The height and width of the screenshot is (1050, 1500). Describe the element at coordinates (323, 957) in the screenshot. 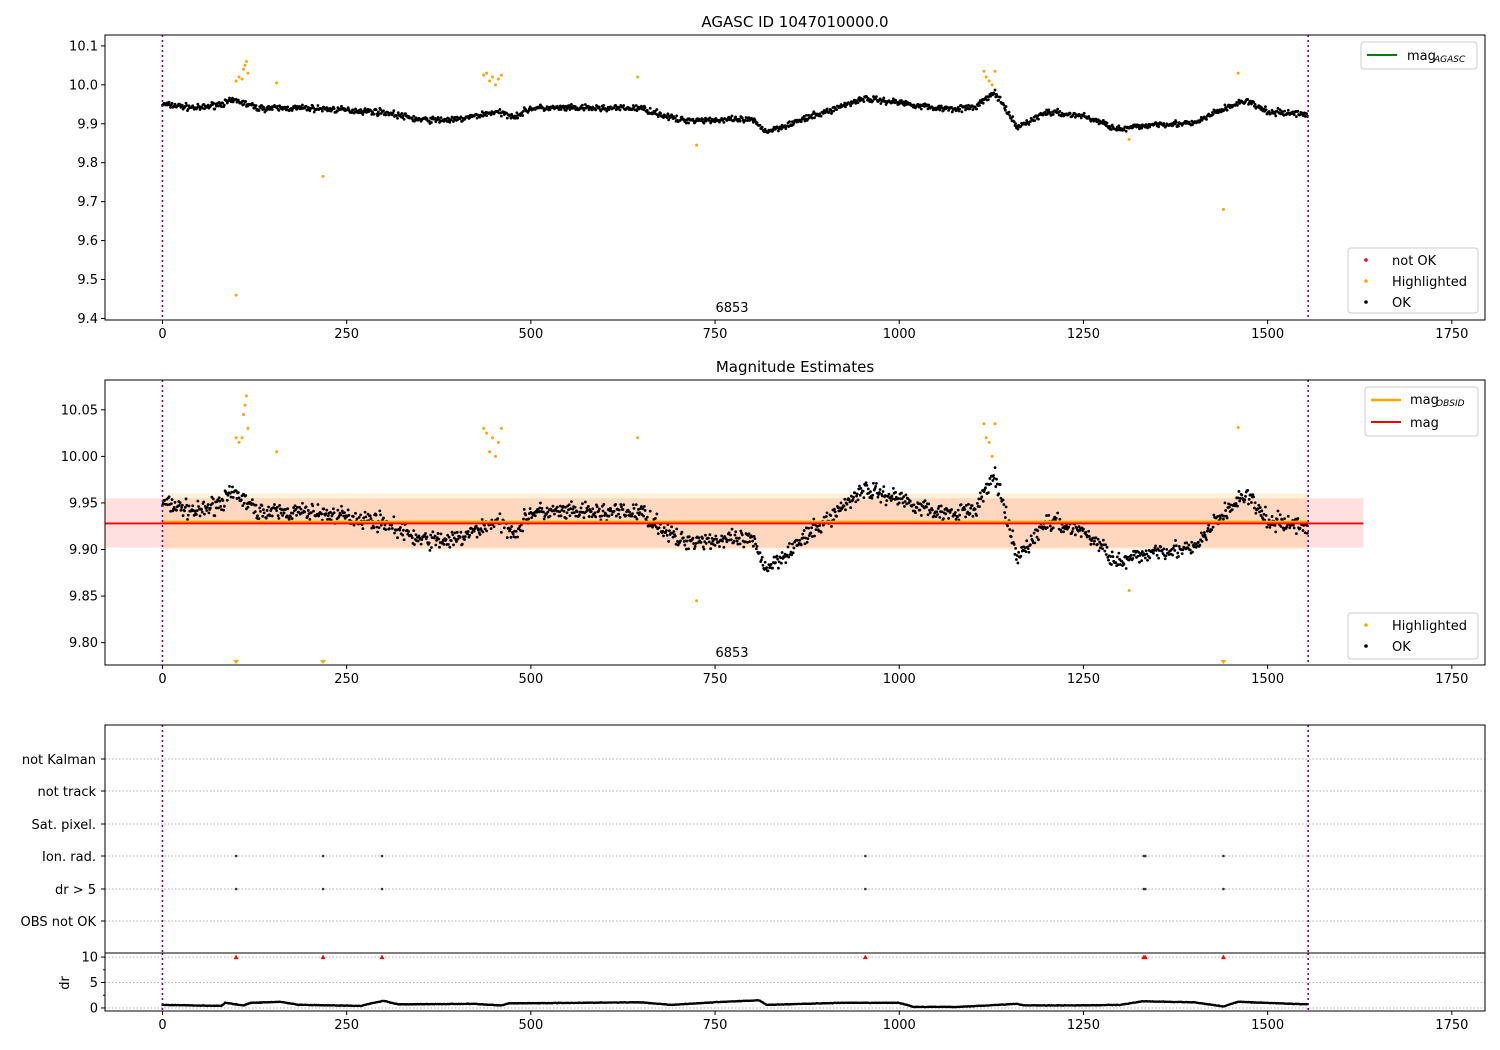

I see `clipped-marker` at that location.